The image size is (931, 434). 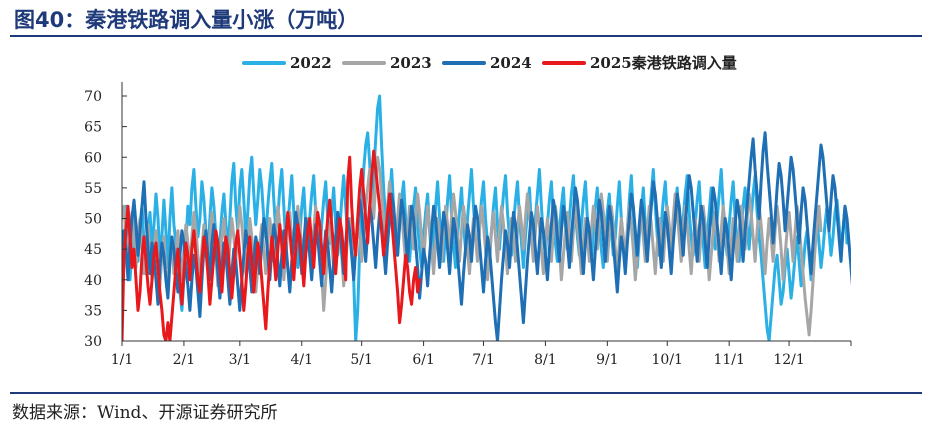 I want to click on series-line-2025秦港铁路调入量, so click(x=272, y=245).